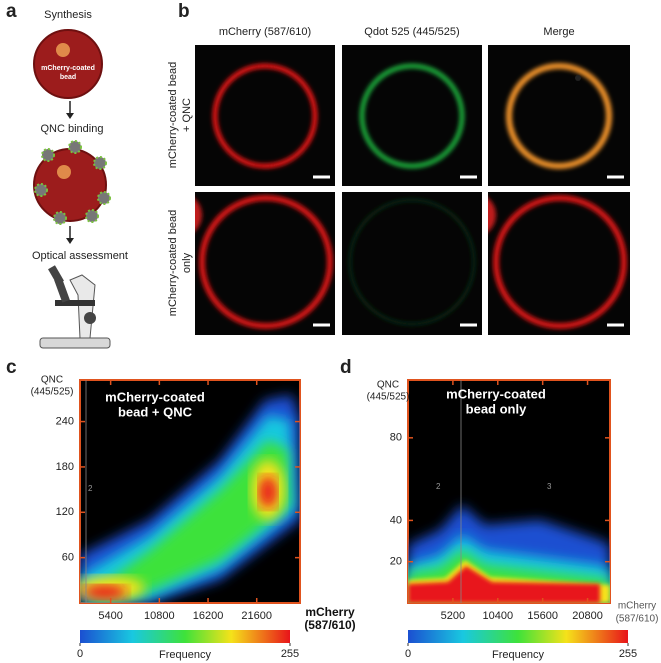  Describe the element at coordinates (497, 616) in the screenshot. I see `x-tick-label: 10400` at that location.